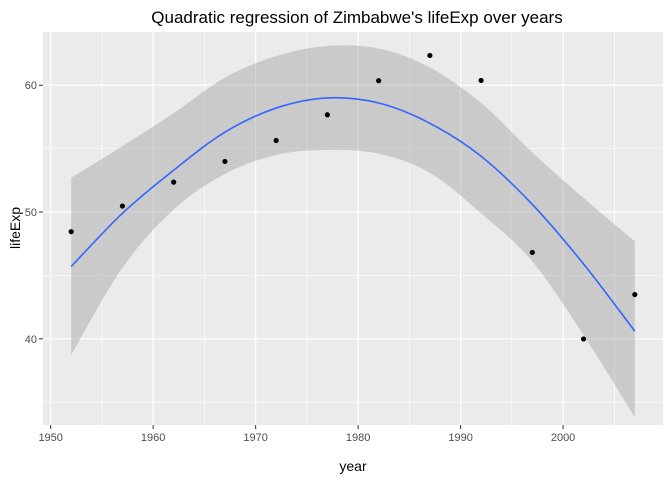  I want to click on x-axis: 1950 1960 1970 1980 1990 2000, so click(306, 434).